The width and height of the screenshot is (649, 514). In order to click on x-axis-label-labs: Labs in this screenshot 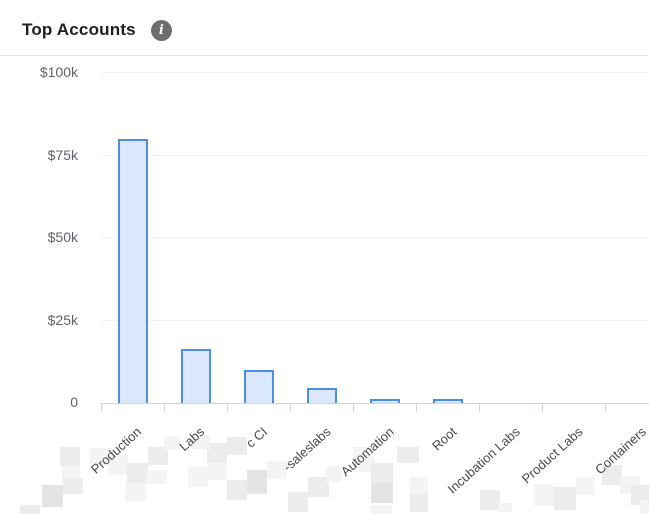, I will do `click(192, 439)`.